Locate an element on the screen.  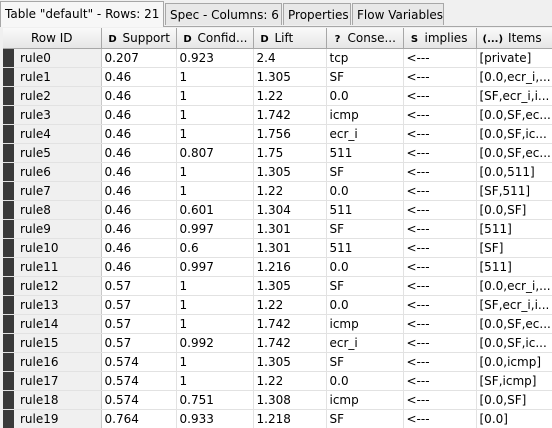
row-id-cell: rule3 is located at coordinates (52, 115).